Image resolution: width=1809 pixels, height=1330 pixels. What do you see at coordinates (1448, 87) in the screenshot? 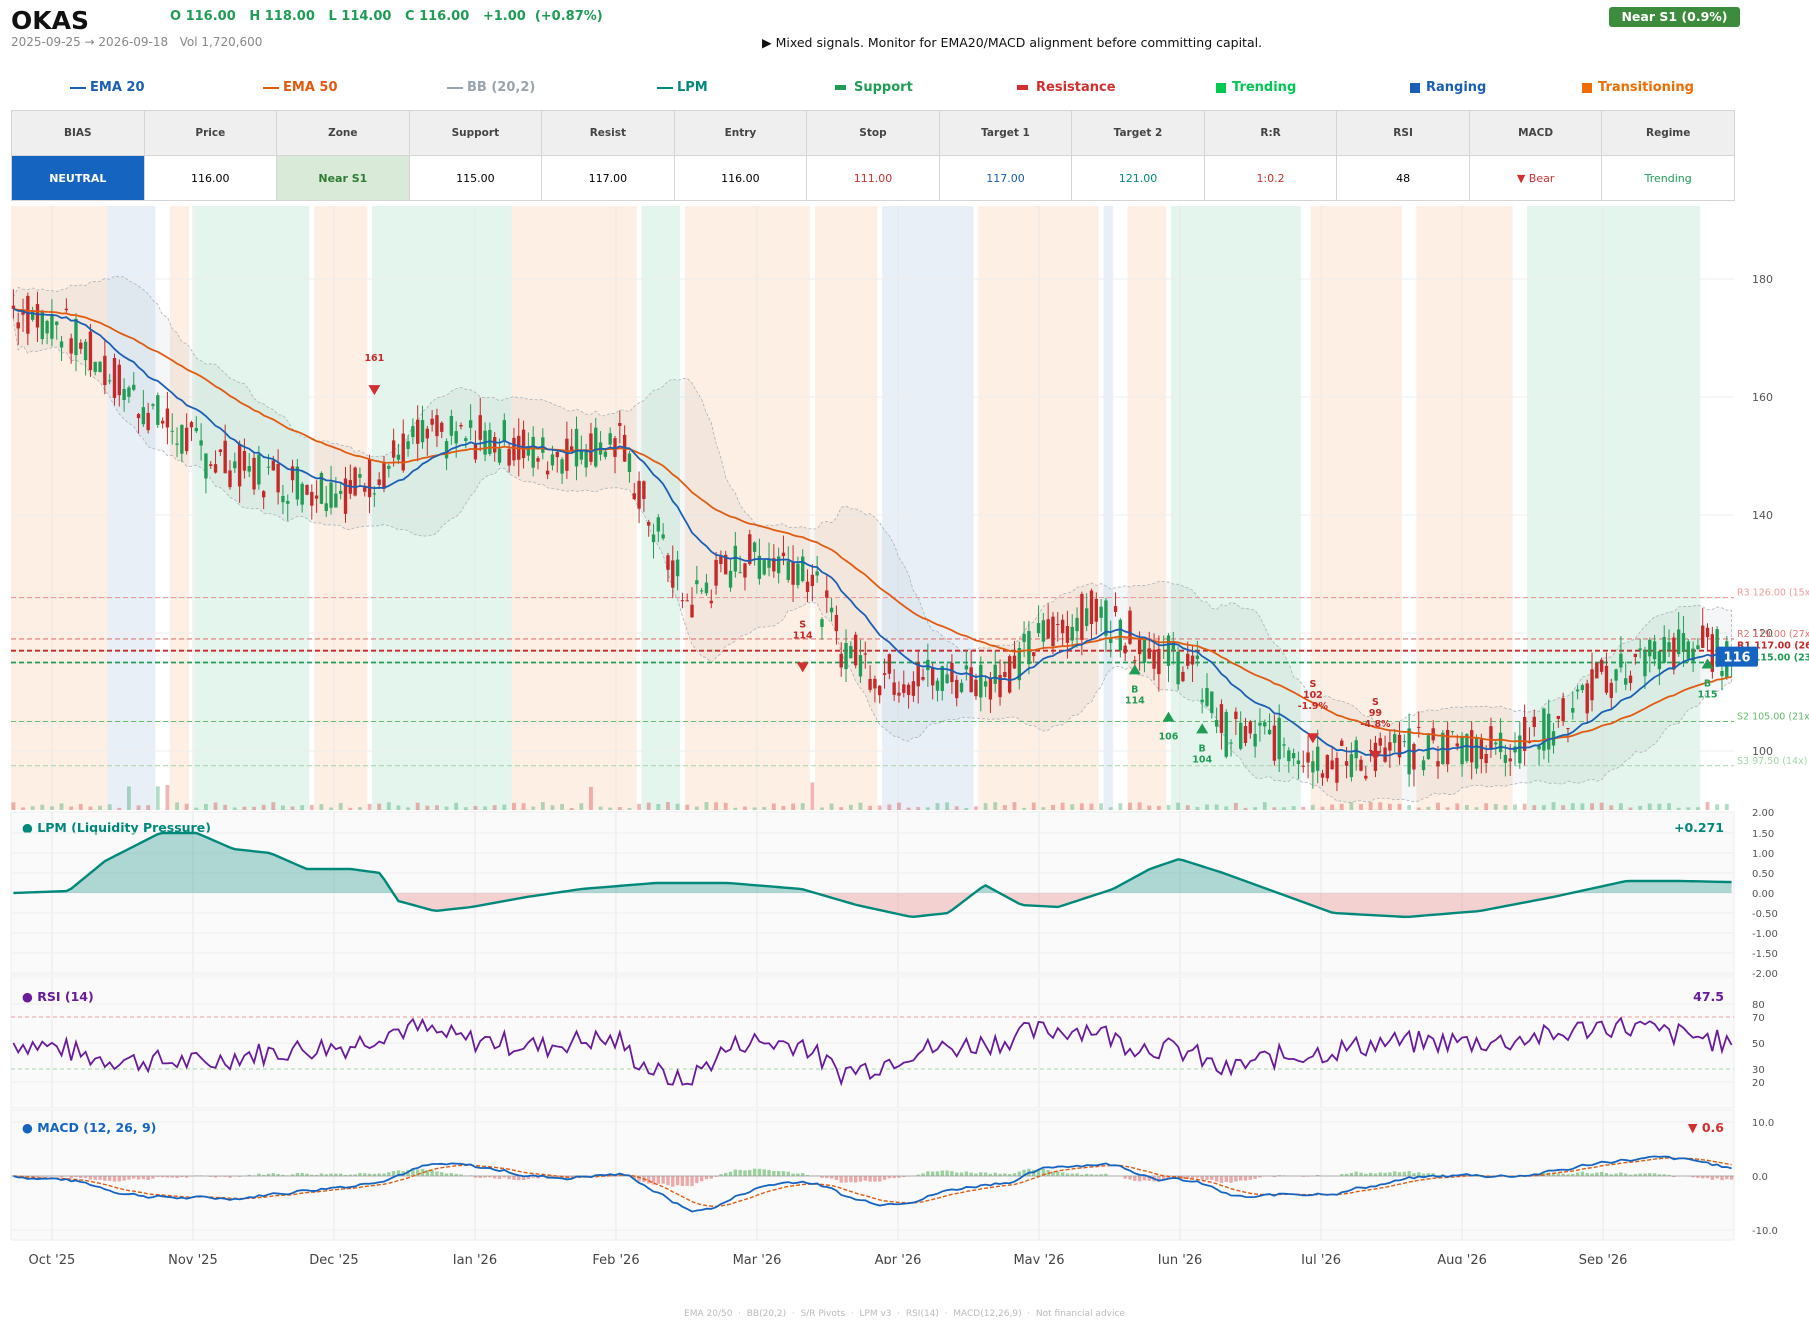
I see `legend-ranging: Ranging` at bounding box center [1448, 87].